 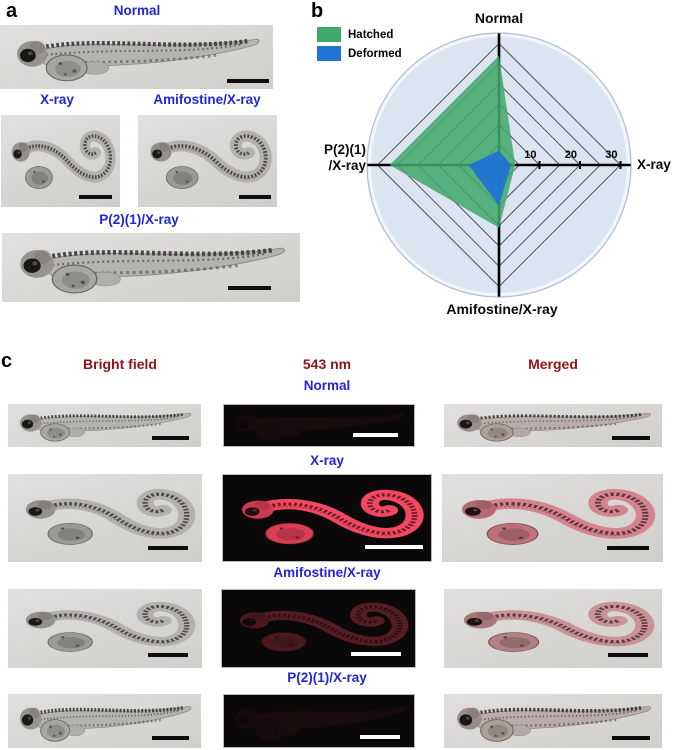 I want to click on legend-item-deformed: Deformed, so click(x=359, y=53).